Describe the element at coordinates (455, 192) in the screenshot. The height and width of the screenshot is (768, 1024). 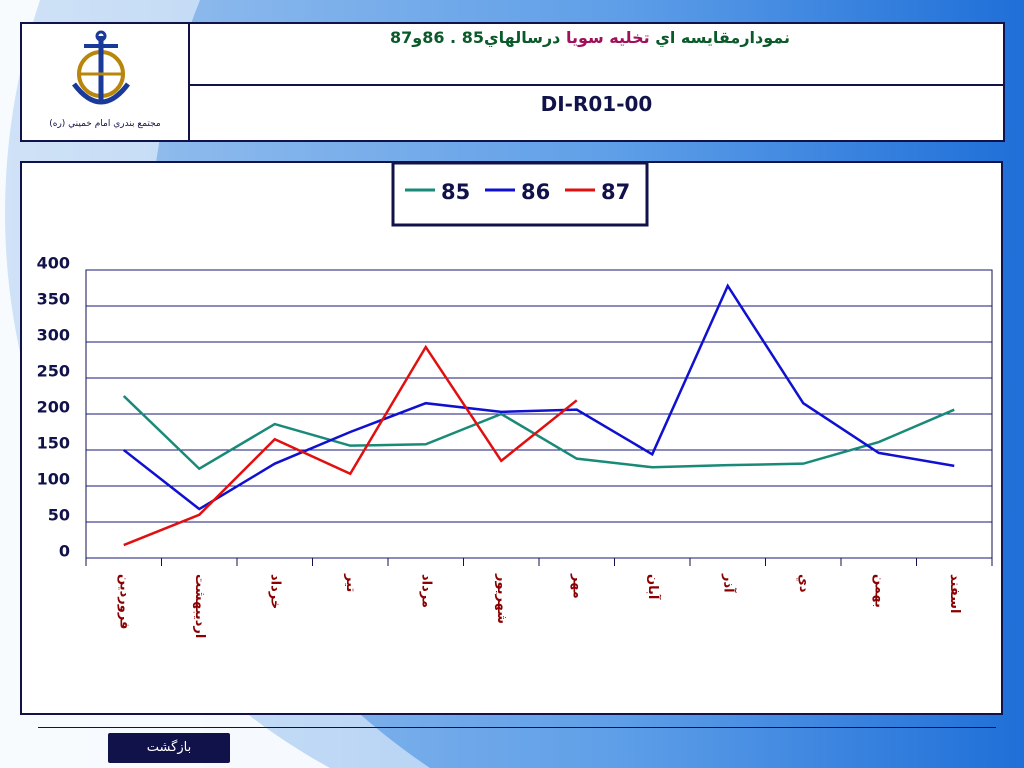
I see `legend-label: 85` at that location.